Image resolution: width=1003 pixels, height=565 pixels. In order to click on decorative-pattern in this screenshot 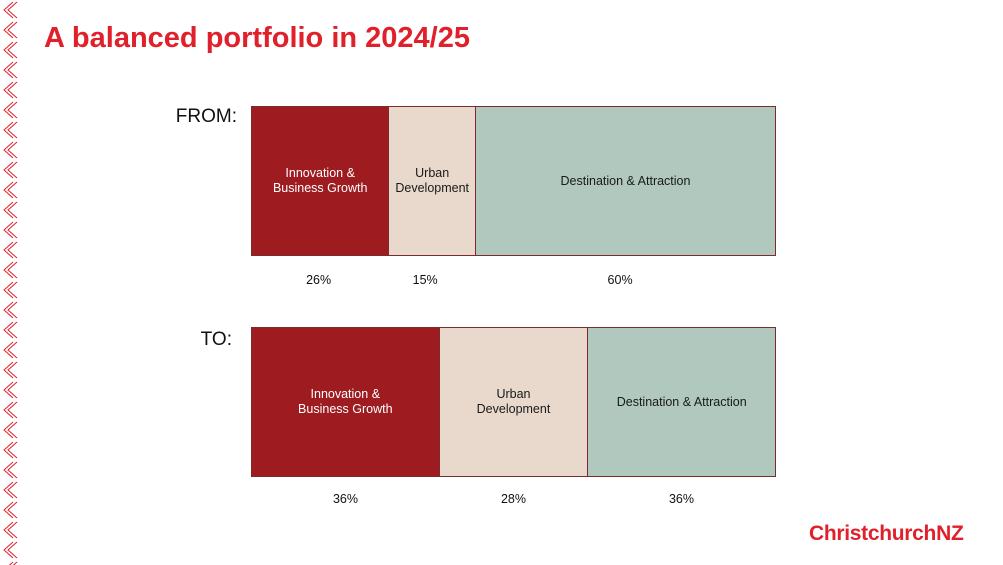, I will do `click(10, 283)`.